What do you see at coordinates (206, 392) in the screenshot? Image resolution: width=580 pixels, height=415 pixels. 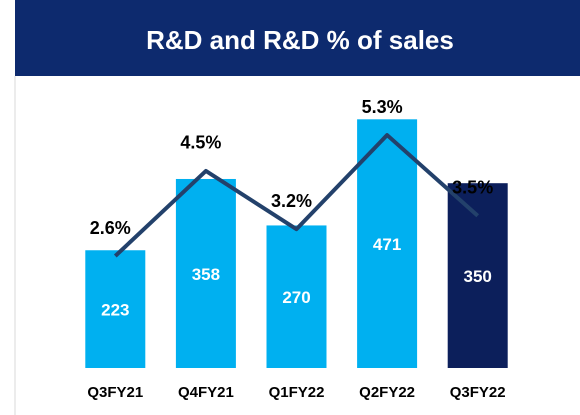 I see `x-tick-label: Q4FY21` at bounding box center [206, 392].